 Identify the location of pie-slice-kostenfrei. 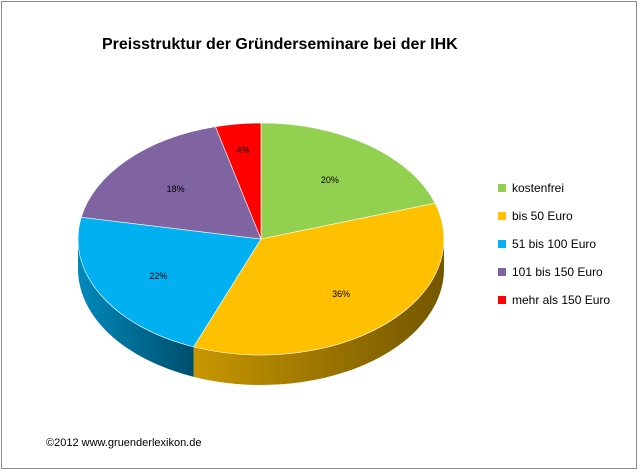
(348, 181).